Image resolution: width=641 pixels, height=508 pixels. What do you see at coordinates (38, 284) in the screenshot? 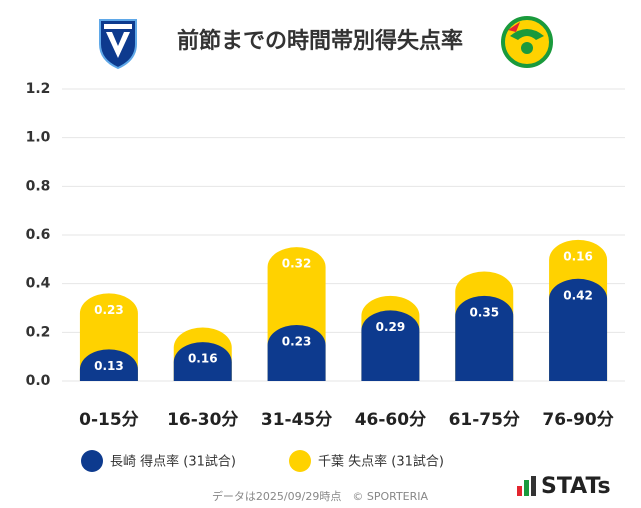
I see `y-tick-label: 0.4` at bounding box center [38, 284].